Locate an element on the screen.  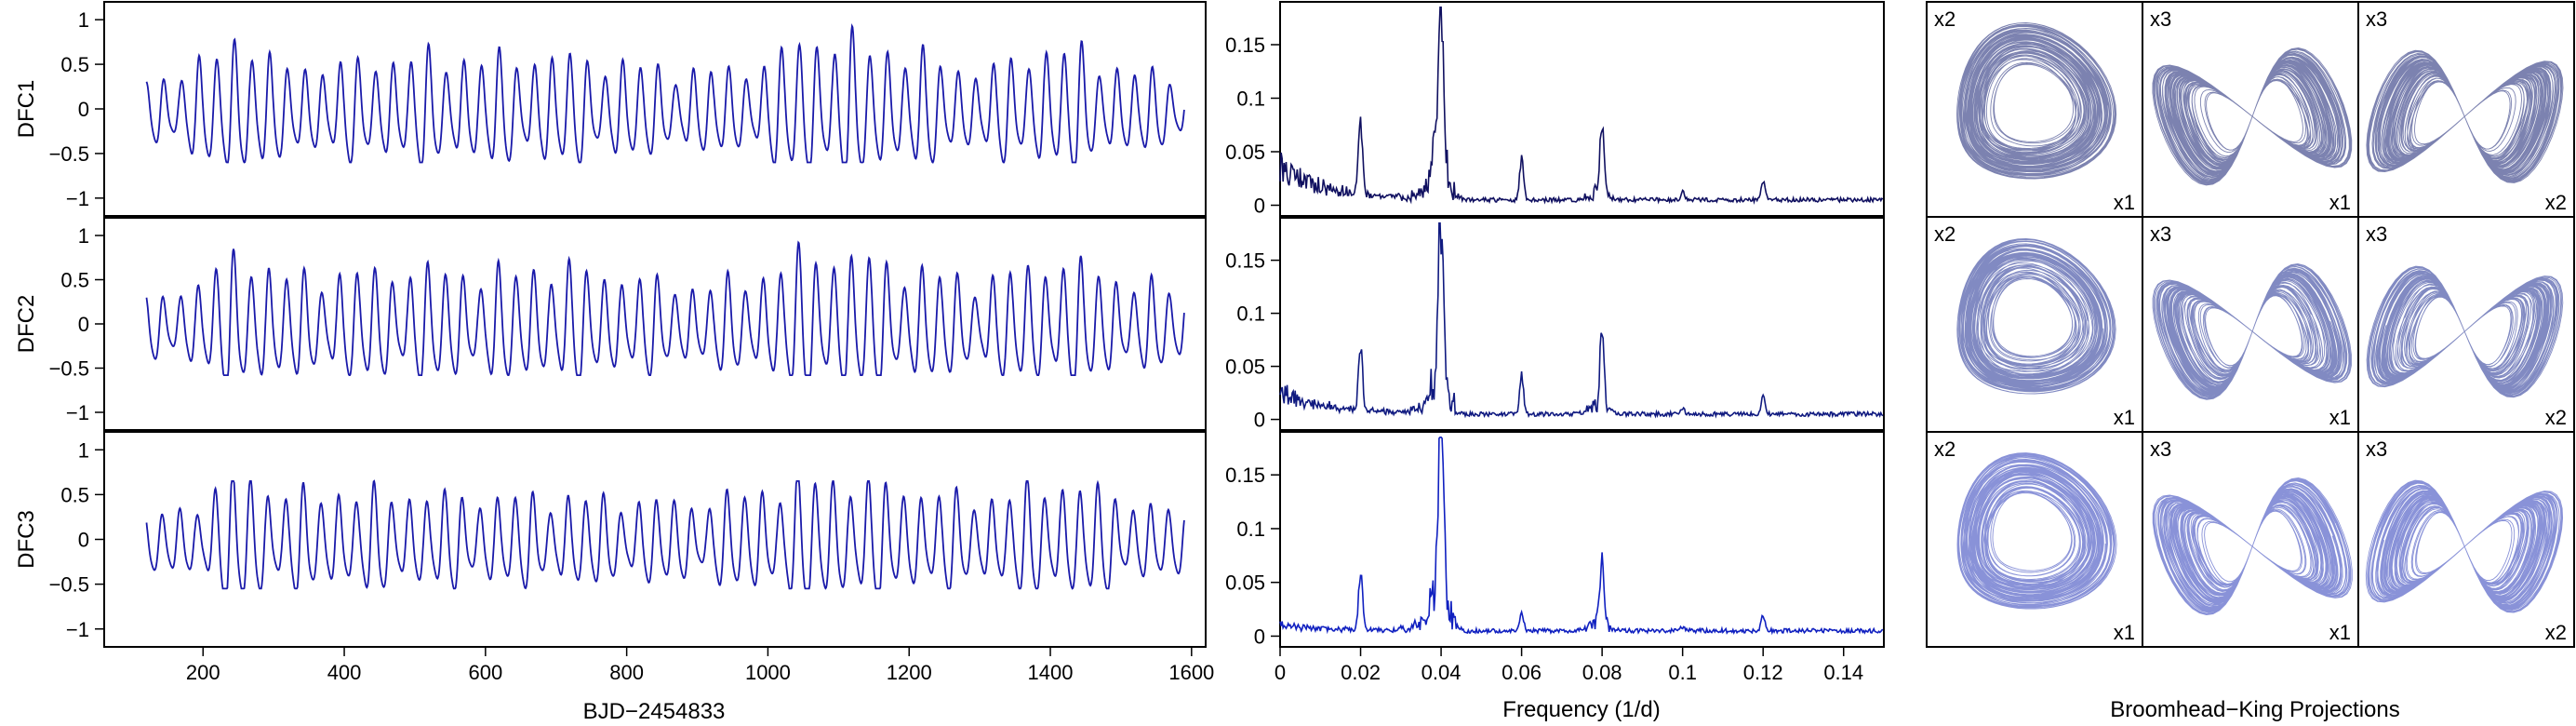
x-tick-label: 0.1 is located at coordinates (1682, 672).